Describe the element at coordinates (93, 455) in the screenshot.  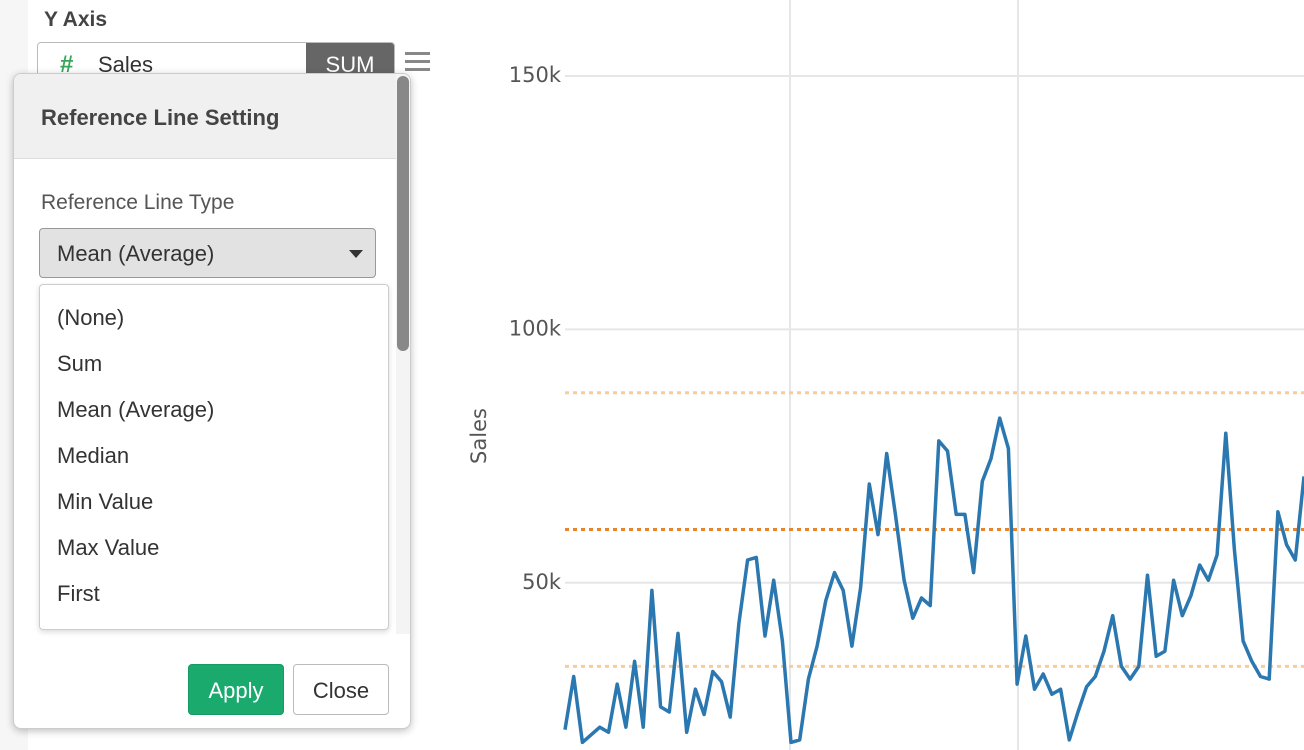
I see `dropdown-option: Median` at that location.